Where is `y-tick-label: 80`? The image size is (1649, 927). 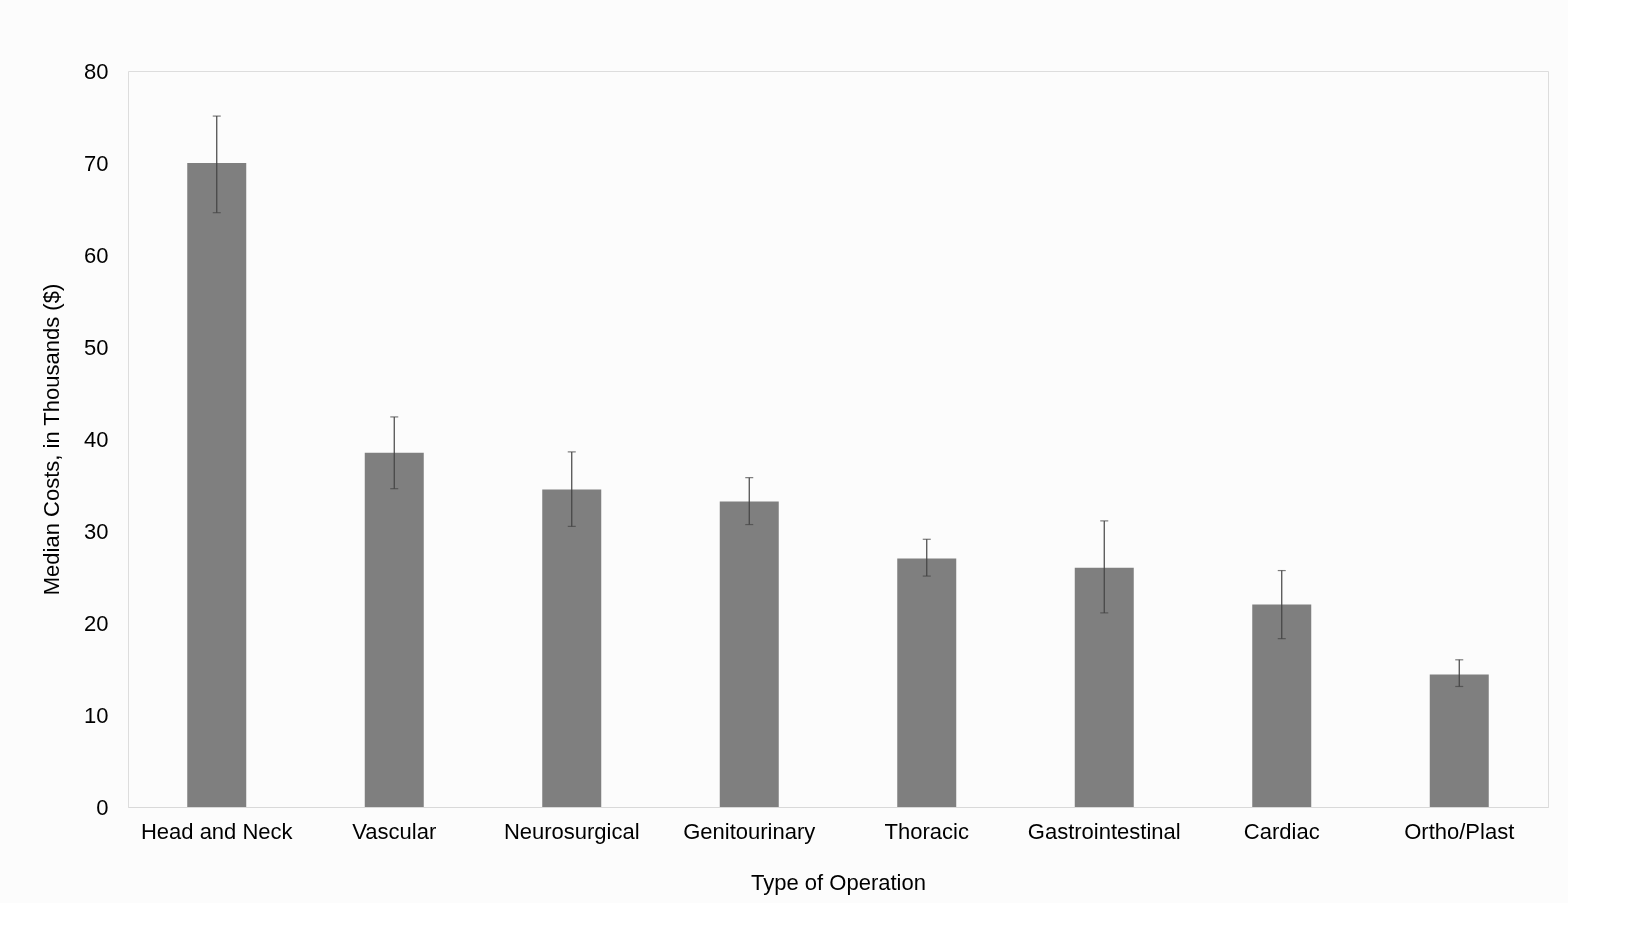
y-tick-label: 80 is located at coordinates (96, 71).